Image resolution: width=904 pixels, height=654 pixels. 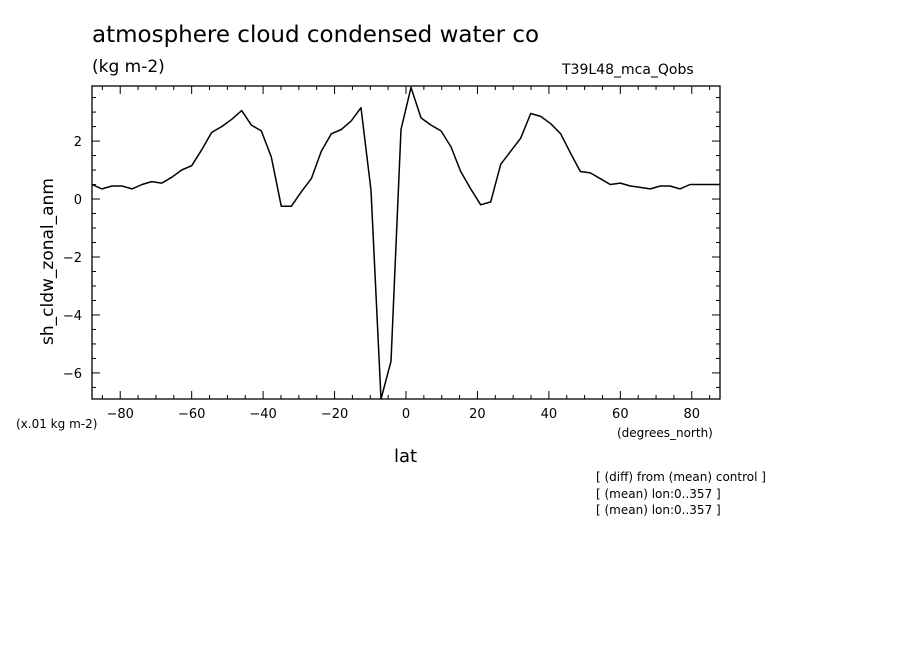 I want to click on scale-note: (x.01 kg m-2), so click(x=57, y=424).